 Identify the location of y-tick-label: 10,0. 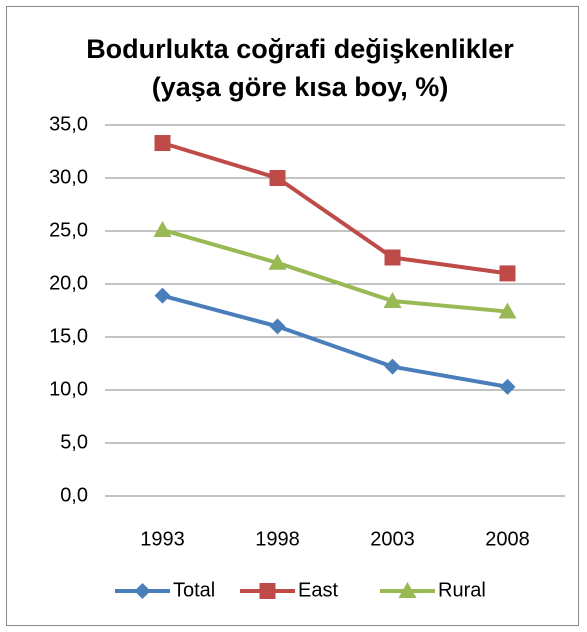
(68, 389).